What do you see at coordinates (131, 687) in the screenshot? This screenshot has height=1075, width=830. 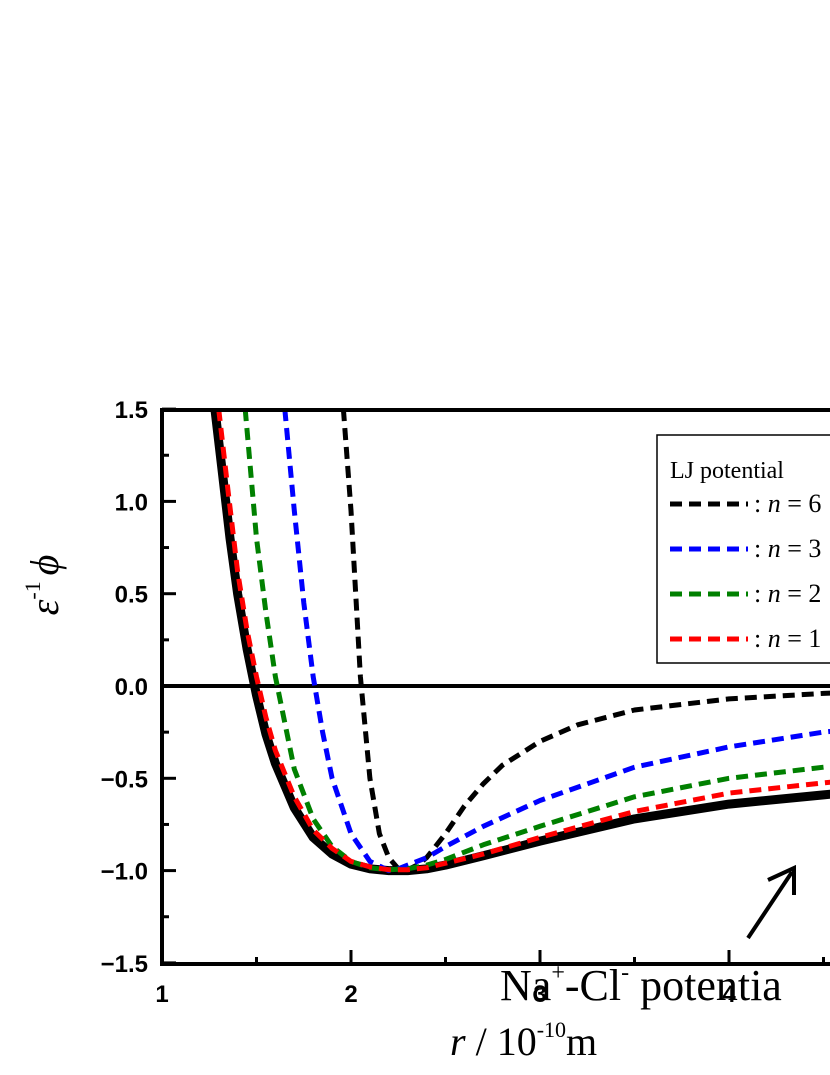 I see `y-tick-label-3: 0.0` at bounding box center [131, 687].